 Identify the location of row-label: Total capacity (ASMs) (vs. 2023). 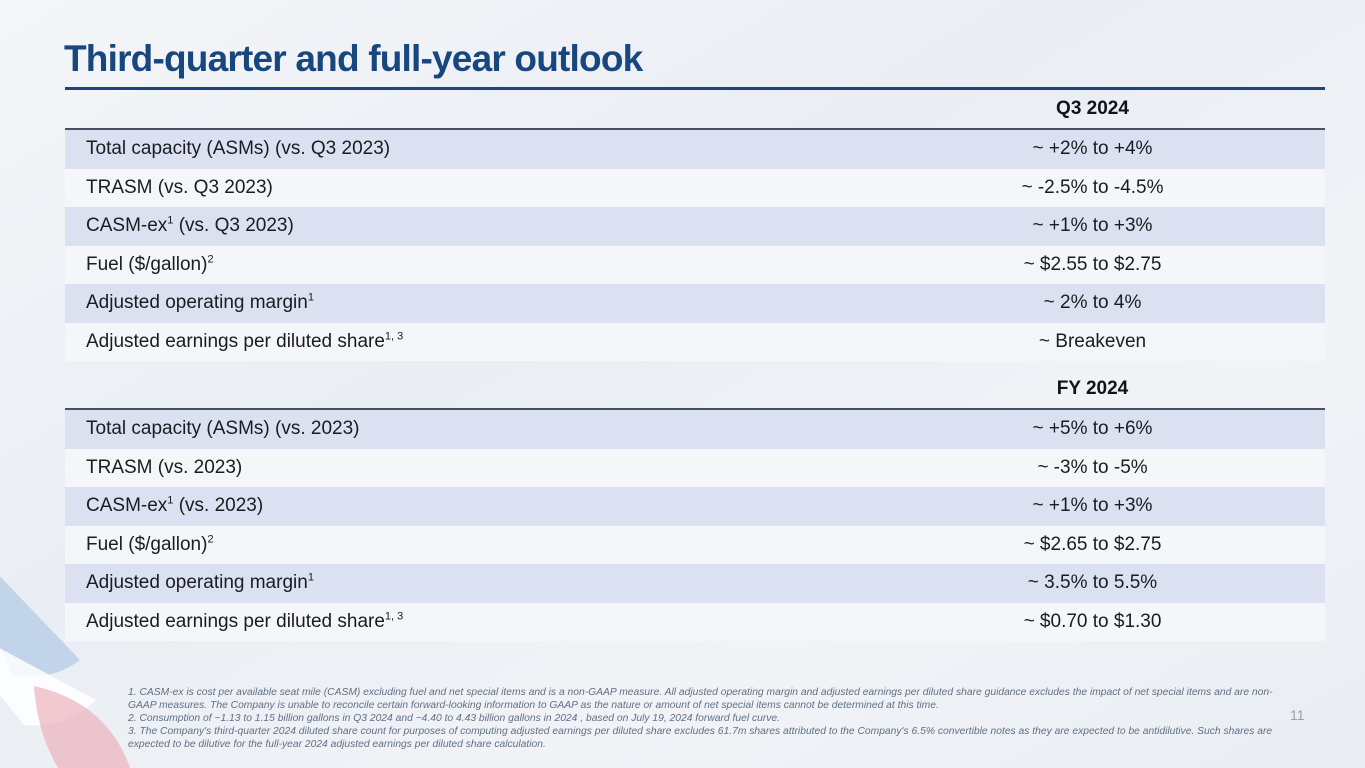
(223, 429).